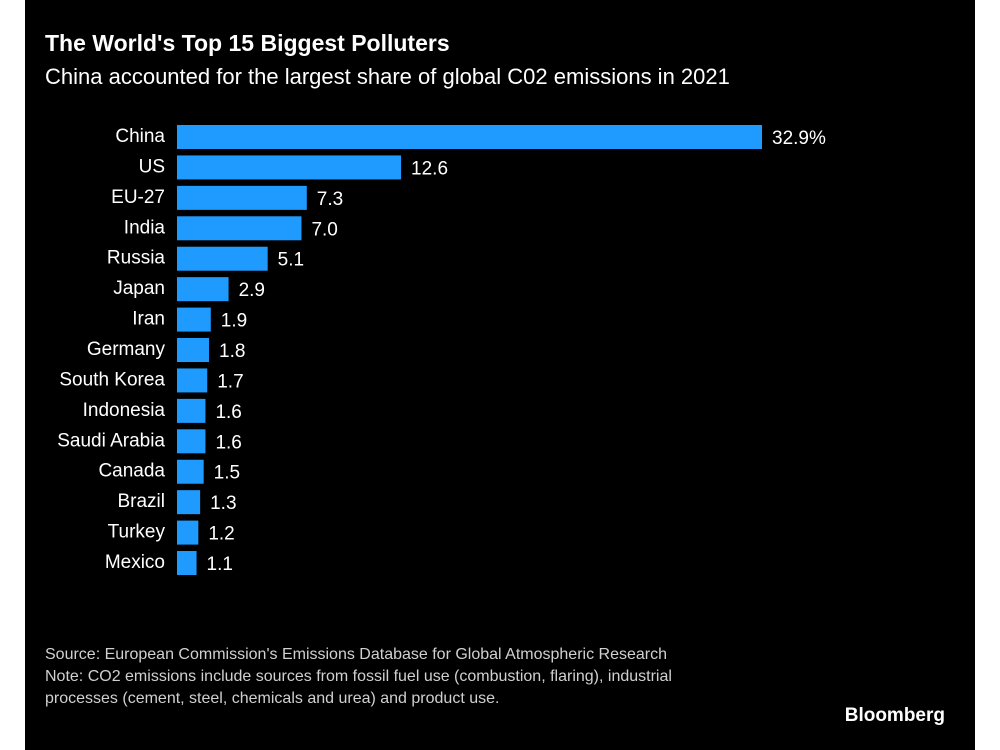  What do you see at coordinates (131, 471) in the screenshot?
I see `category-label: Canada` at bounding box center [131, 471].